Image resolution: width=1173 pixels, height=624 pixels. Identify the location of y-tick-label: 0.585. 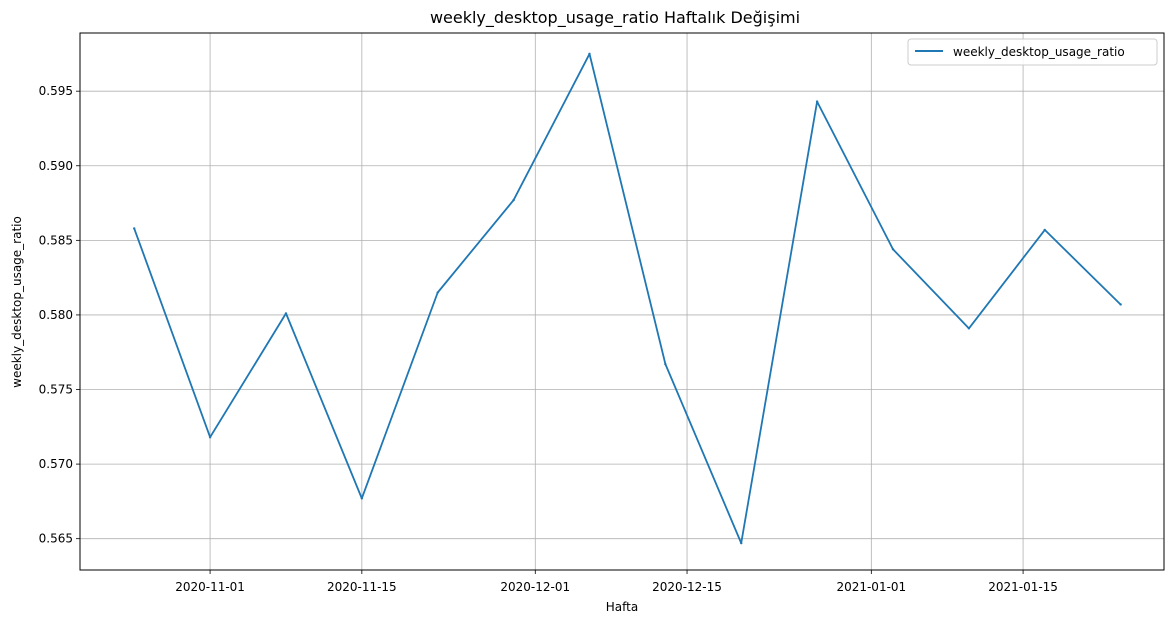
(56, 240).